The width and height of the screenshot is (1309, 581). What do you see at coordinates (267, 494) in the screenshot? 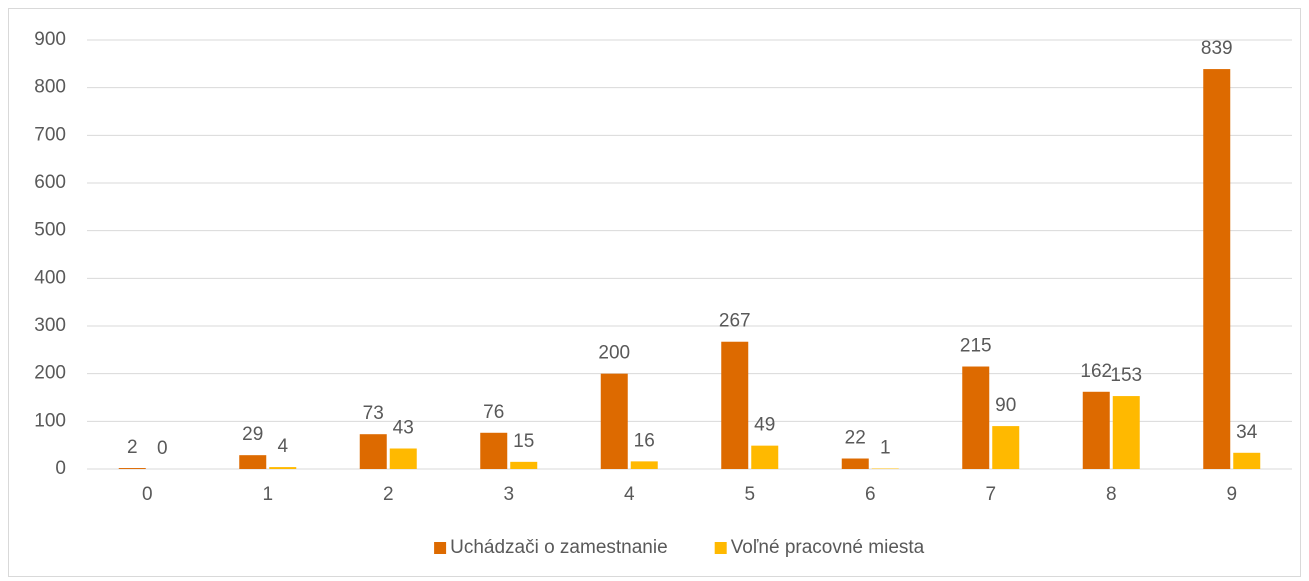
I see `x-tick-label: 1` at bounding box center [267, 494].